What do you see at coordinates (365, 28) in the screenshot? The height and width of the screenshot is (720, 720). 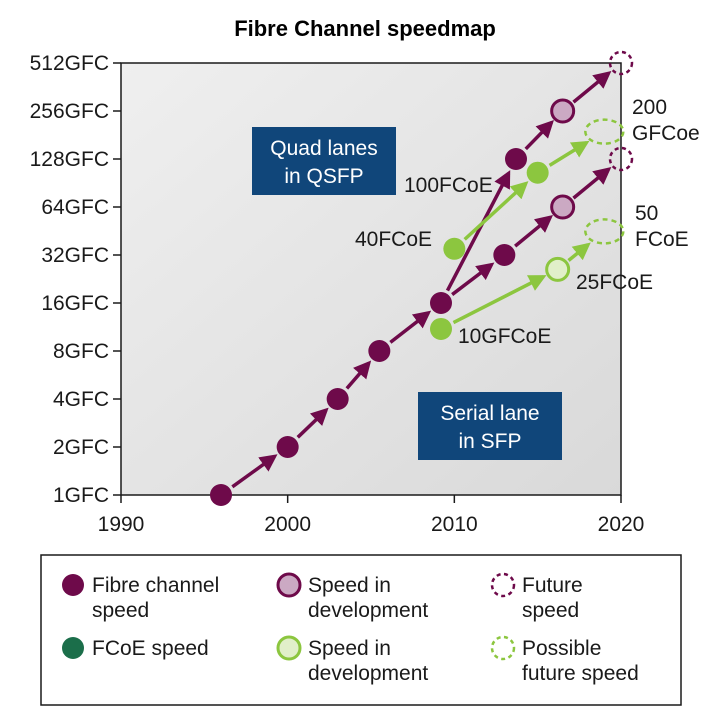 I see `chart-title: Fibre Channel speedmap` at bounding box center [365, 28].